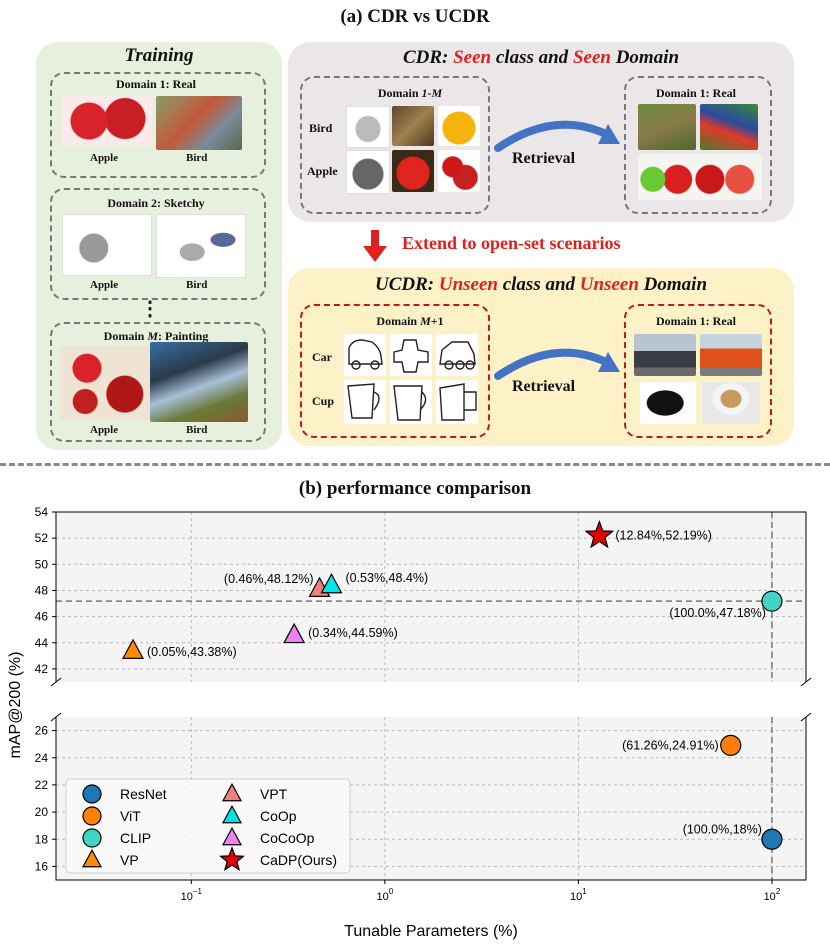  What do you see at coordinates (192, 652) in the screenshot?
I see `point-label-vp: (0.05%,43.38%)` at bounding box center [192, 652].